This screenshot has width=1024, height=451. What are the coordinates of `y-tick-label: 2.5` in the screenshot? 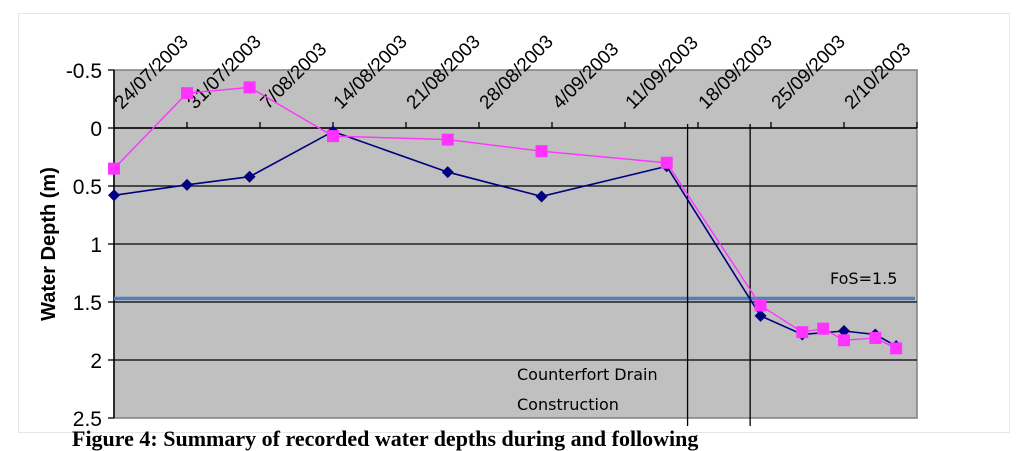 It's located at (87, 419).